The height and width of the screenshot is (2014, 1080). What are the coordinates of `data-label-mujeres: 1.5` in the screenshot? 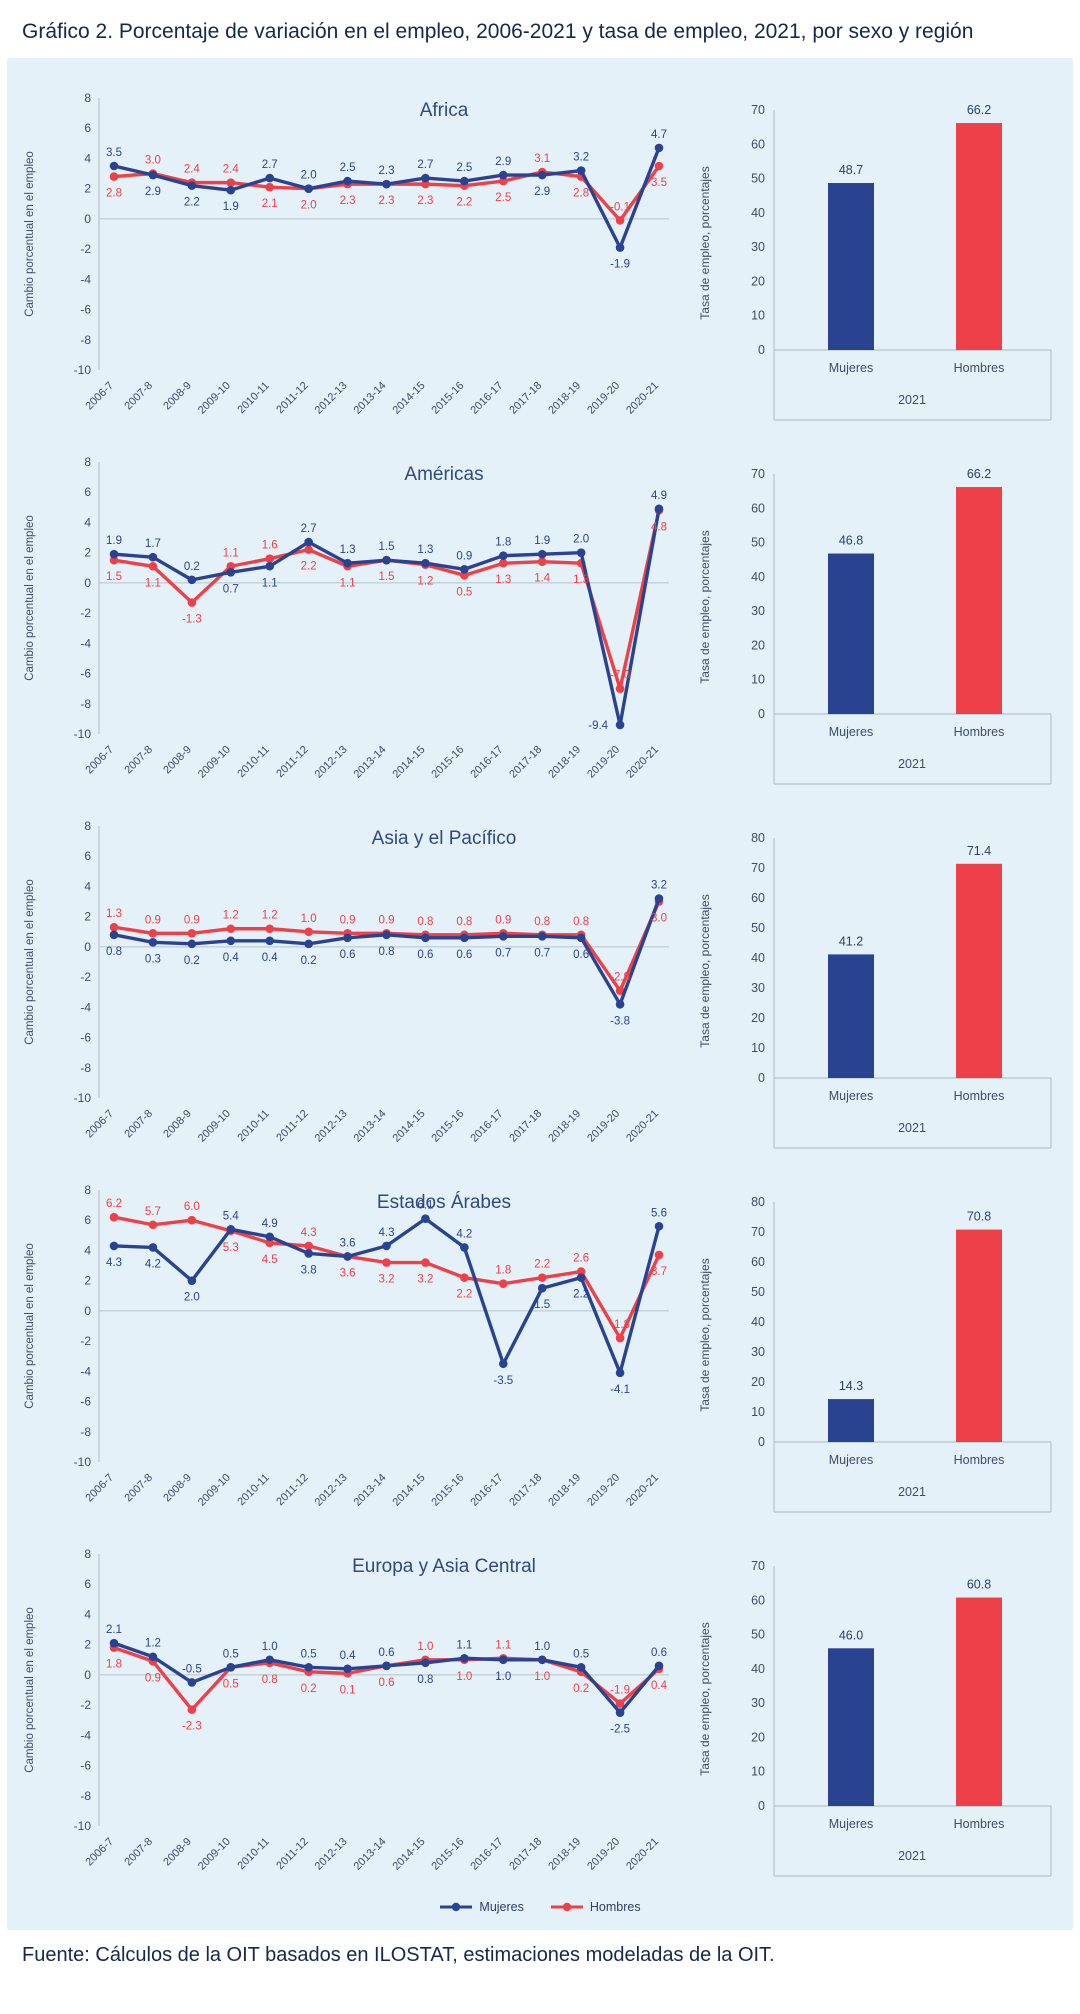 It's located at (387, 547).